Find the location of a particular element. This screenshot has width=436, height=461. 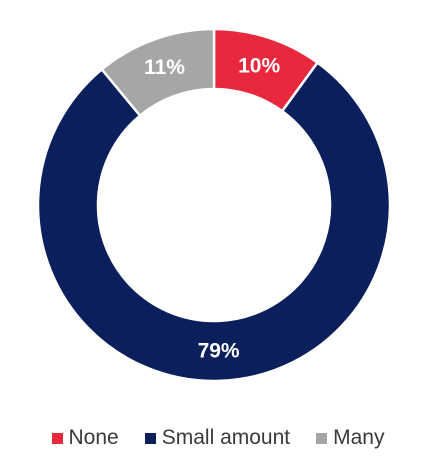

legend-item-none: None is located at coordinates (85, 438).